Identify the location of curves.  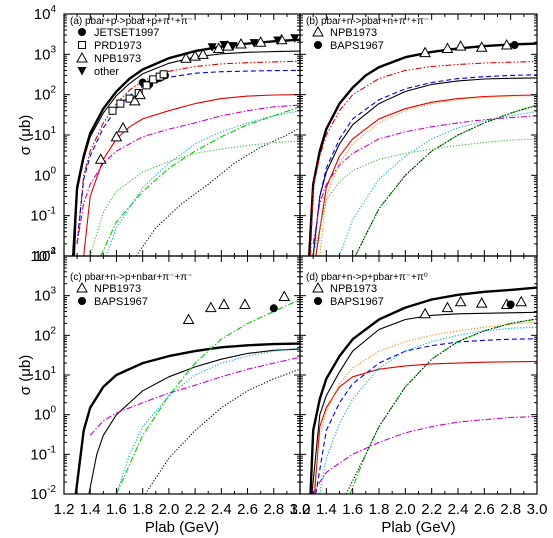
(187, 396).